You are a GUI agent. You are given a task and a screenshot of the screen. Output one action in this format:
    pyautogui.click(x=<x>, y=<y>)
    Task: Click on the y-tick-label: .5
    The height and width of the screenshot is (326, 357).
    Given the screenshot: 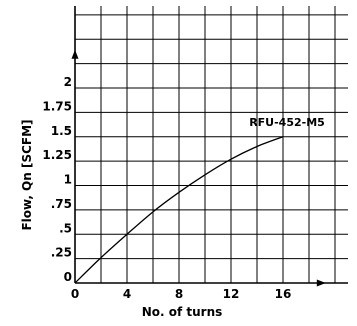 What is the action you would take?
    pyautogui.click(x=65, y=228)
    